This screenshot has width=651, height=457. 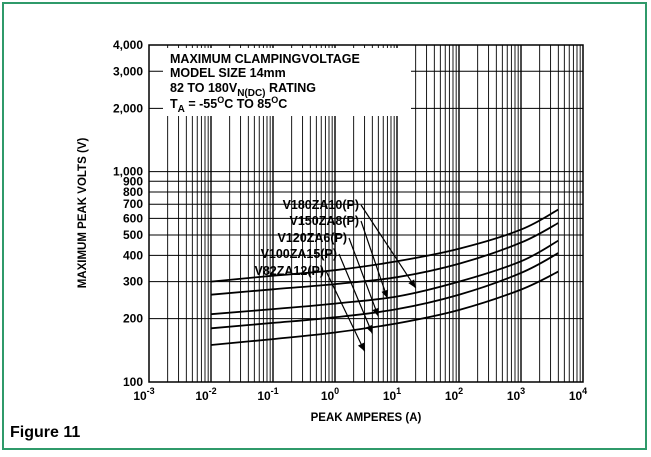 I want to click on series-label: V120ZA6(P), so click(x=312, y=238).